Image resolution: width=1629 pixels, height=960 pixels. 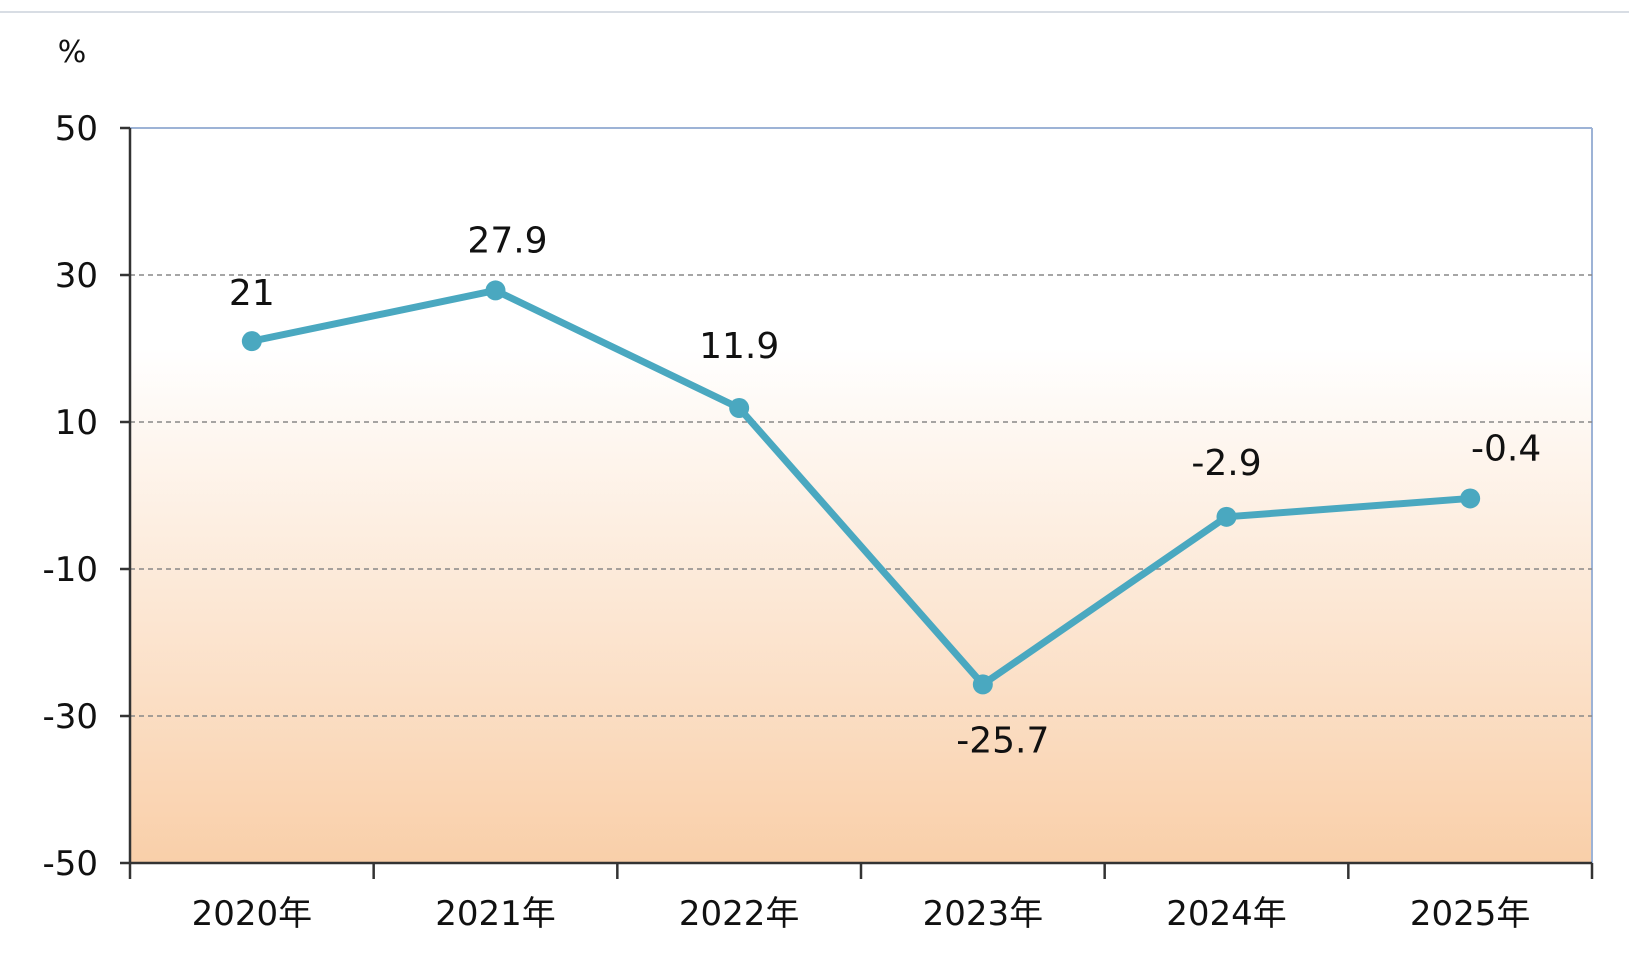 What do you see at coordinates (70, 717) in the screenshot?
I see `y-tick-label: -30` at bounding box center [70, 717].